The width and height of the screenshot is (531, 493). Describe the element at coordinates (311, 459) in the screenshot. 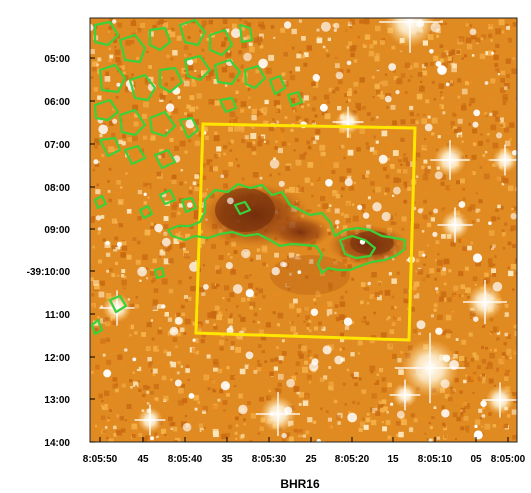

I see `x-tick-label: 25` at that location.